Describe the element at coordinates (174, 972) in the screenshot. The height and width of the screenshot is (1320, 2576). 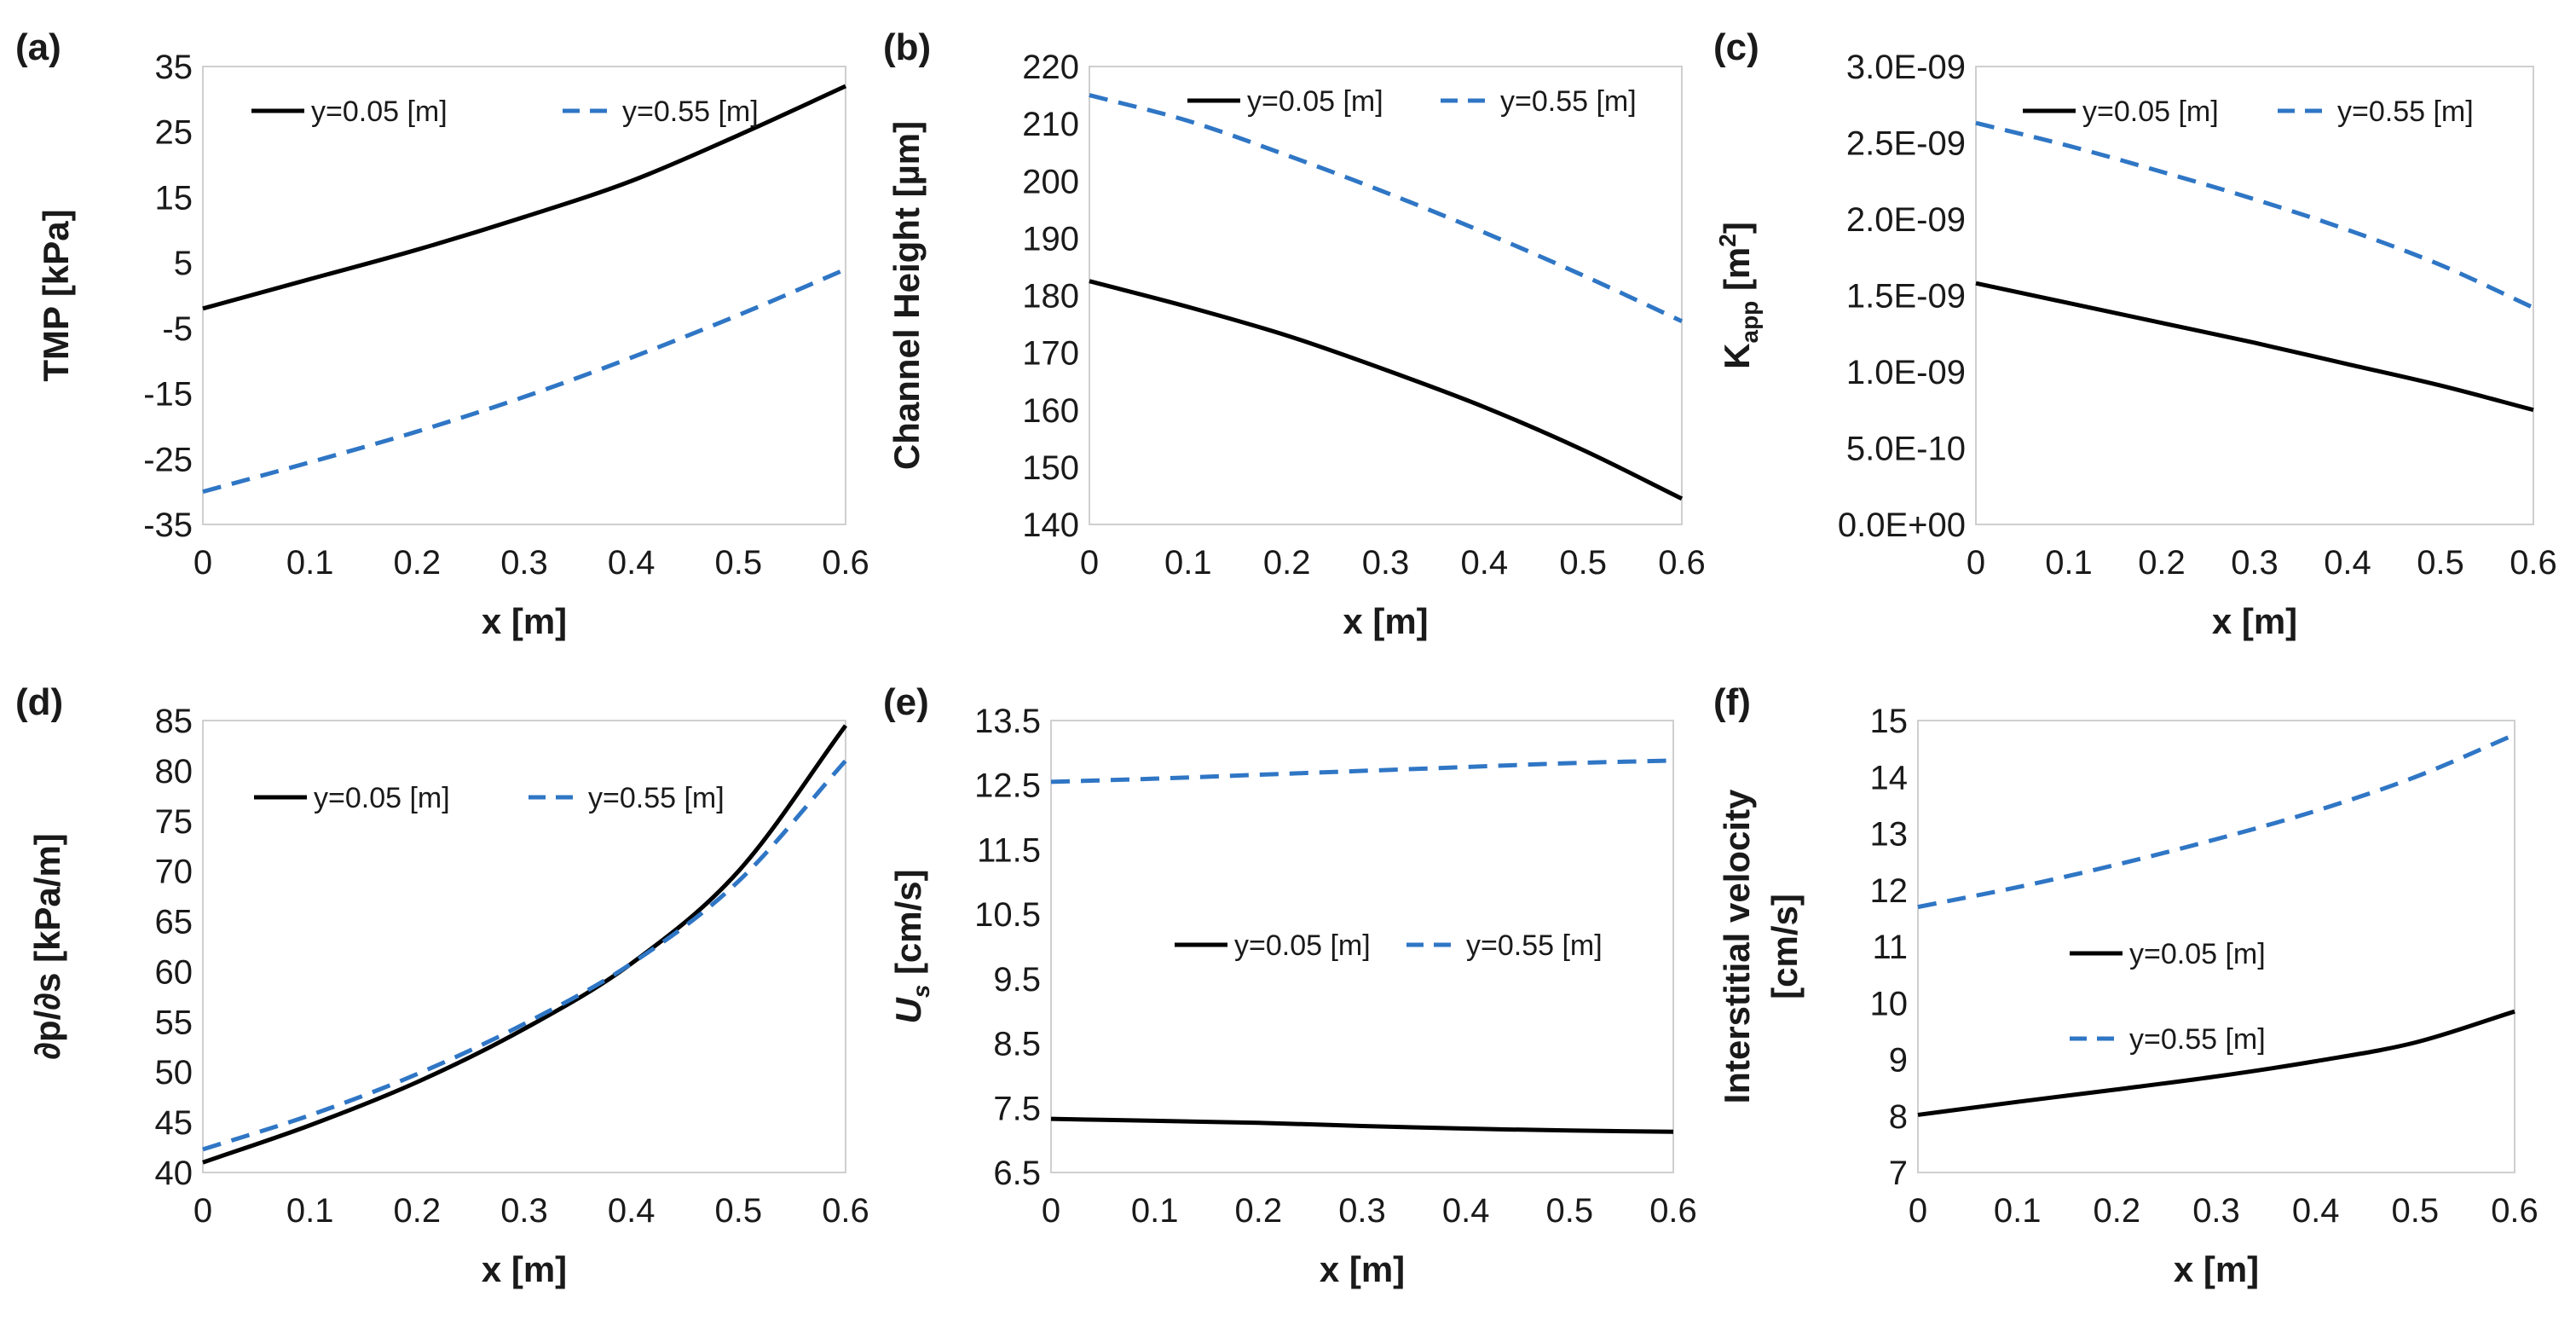
I see `y-tick-label: 60` at that location.